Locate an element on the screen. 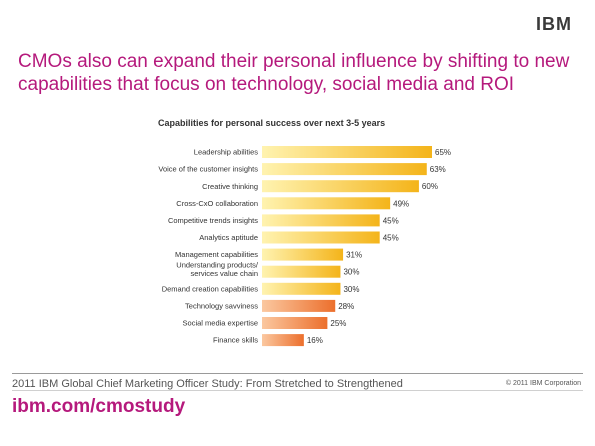 The height and width of the screenshot is (446, 595). category-label: Cross-CxO collaboration is located at coordinates (217, 203).